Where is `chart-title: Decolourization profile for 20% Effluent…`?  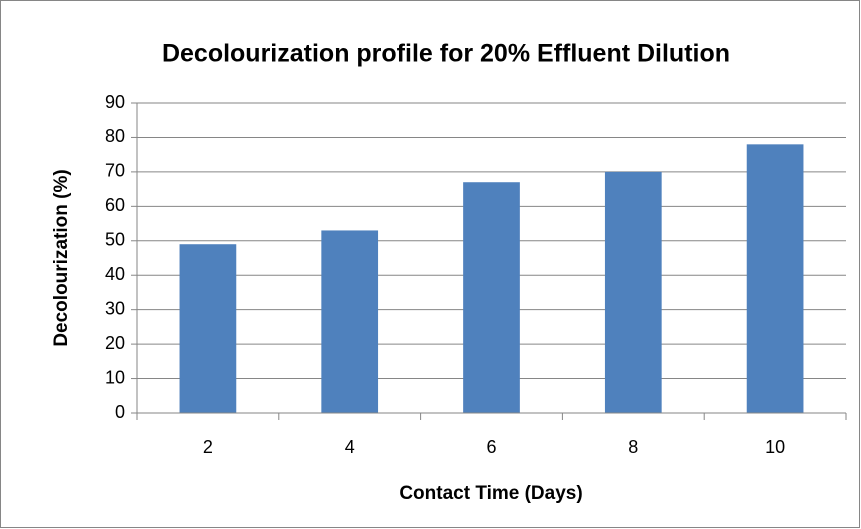
chart-title: Decolourization profile for 20% Effluent… is located at coordinates (446, 54).